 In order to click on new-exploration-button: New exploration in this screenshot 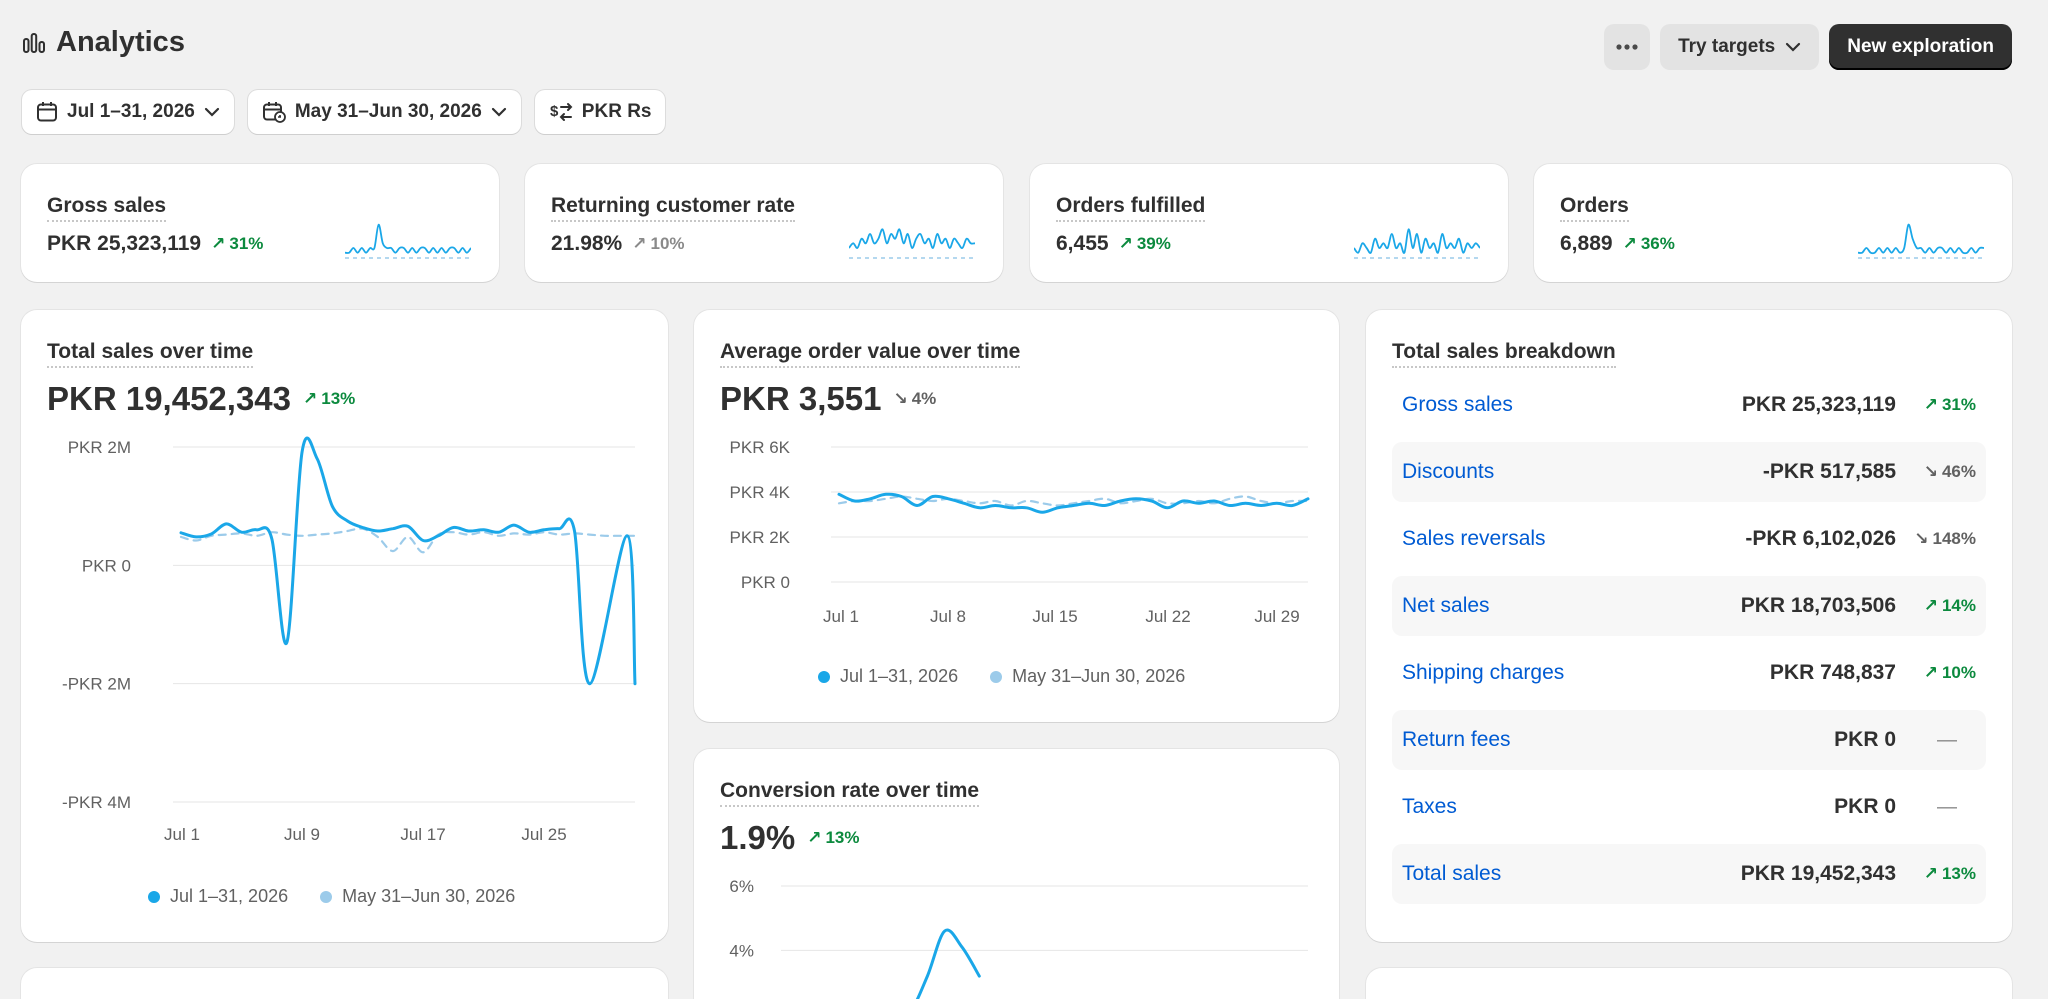, I will do `click(1920, 47)`.